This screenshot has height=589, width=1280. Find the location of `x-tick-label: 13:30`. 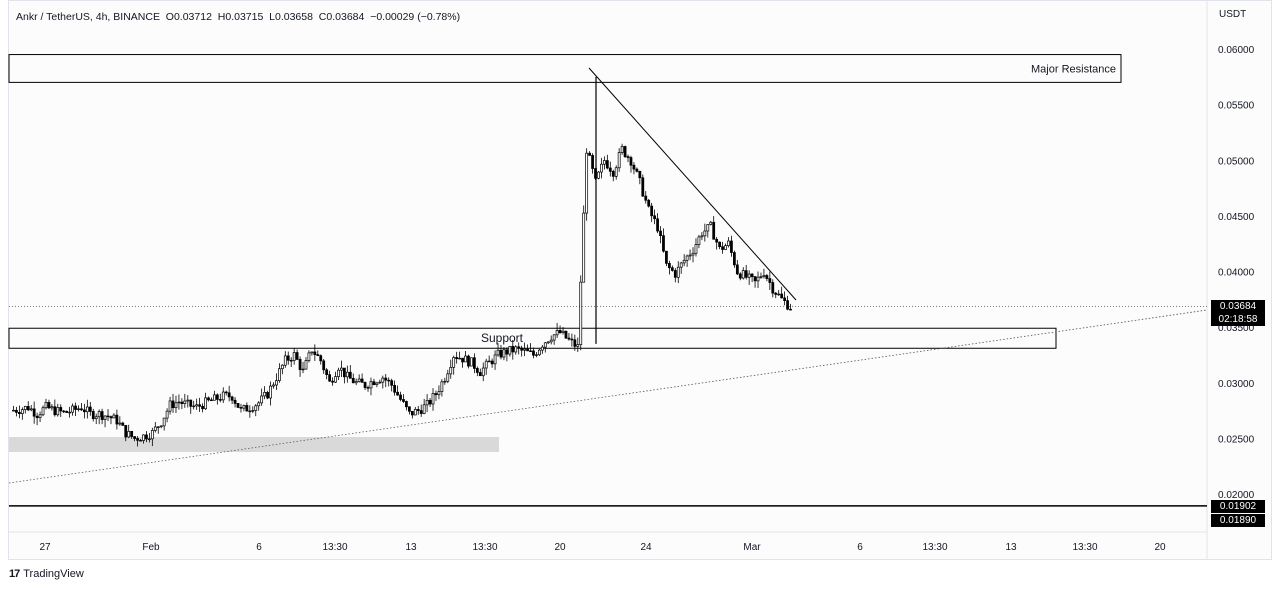

x-tick-label: 13:30 is located at coordinates (334, 547).